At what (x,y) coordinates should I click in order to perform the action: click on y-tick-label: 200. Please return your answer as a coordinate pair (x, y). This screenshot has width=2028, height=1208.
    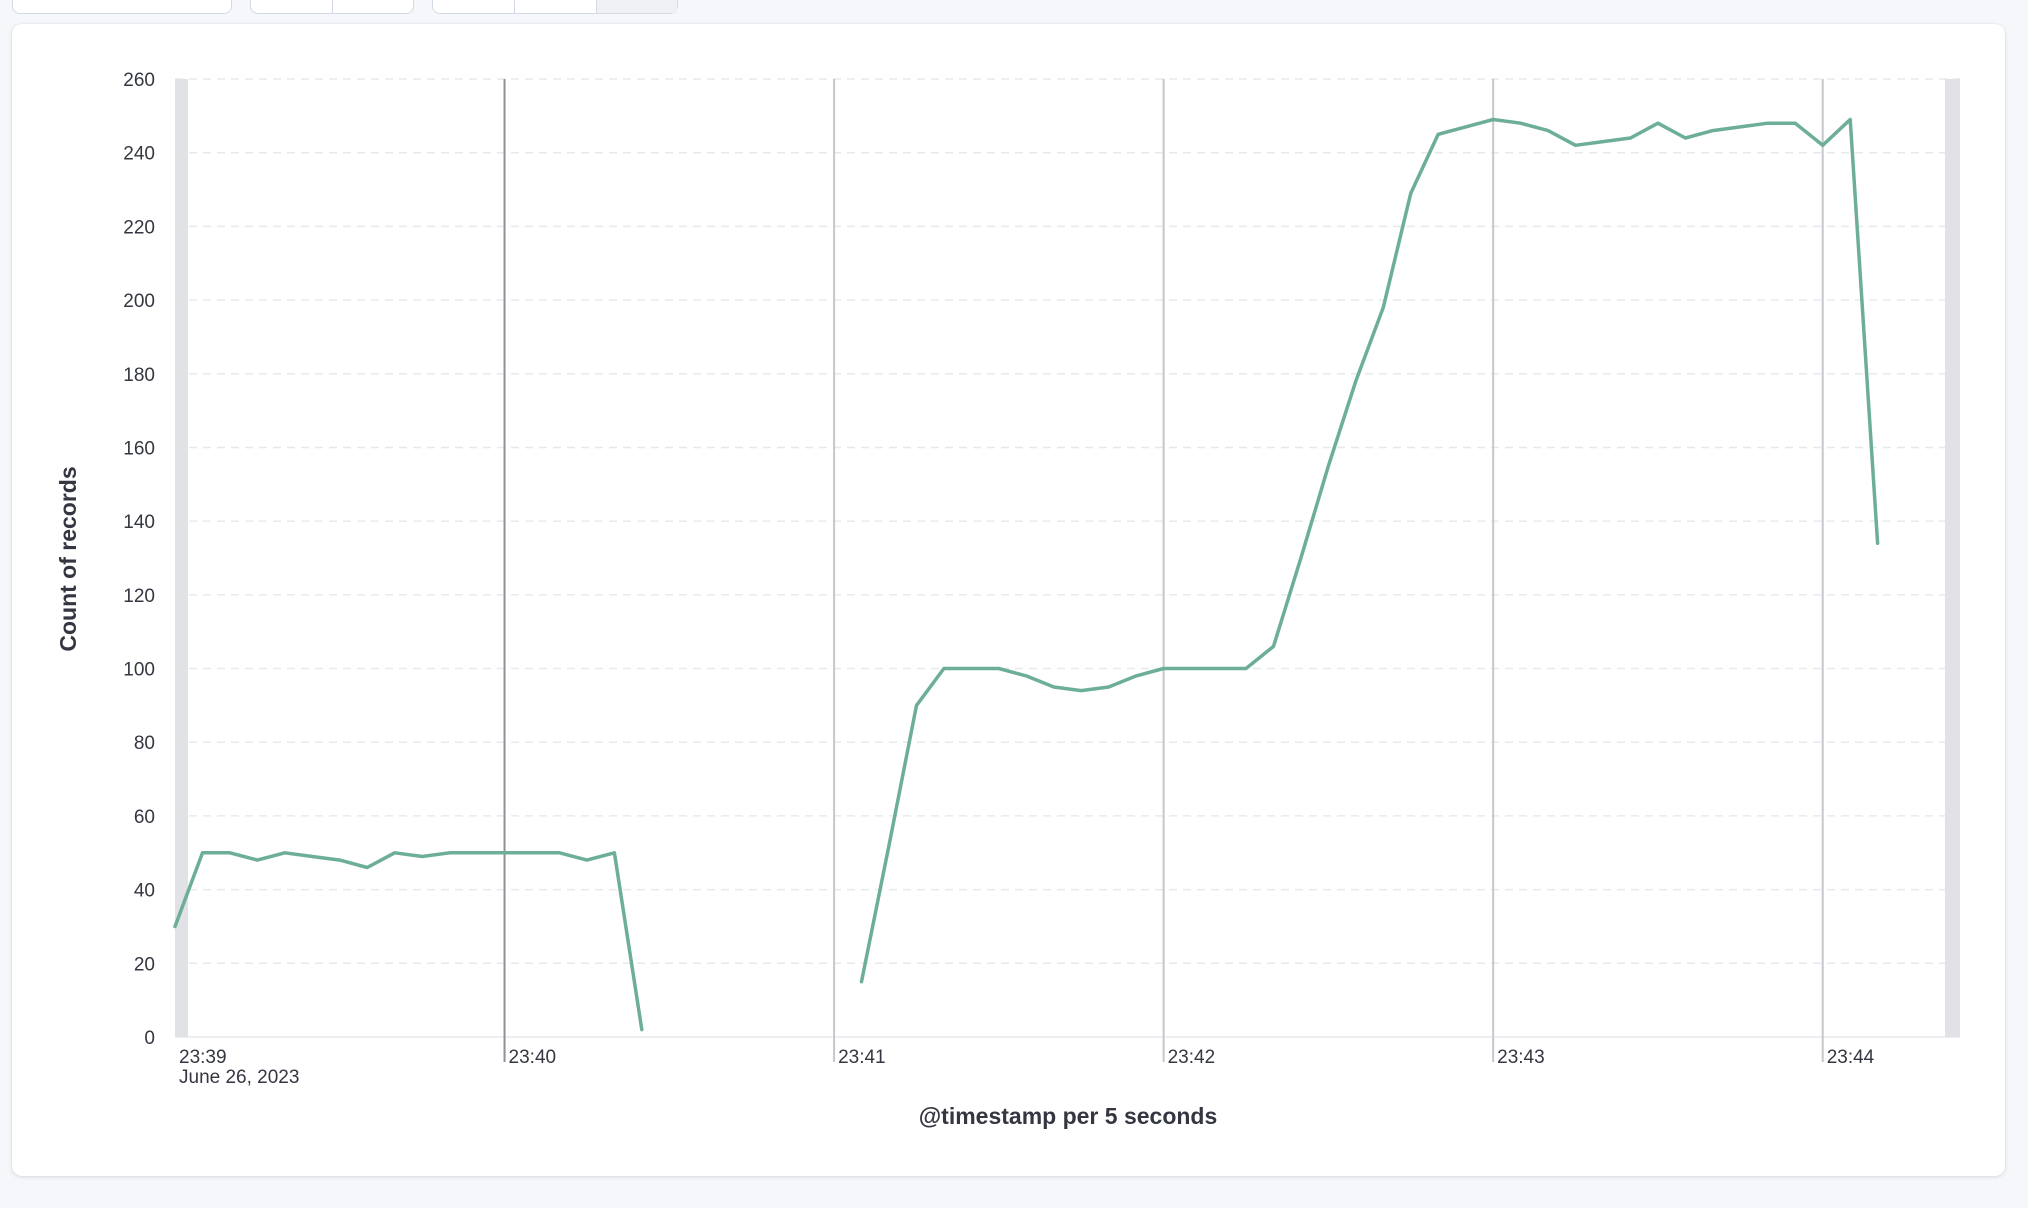
    Looking at the image, I should click on (139, 301).